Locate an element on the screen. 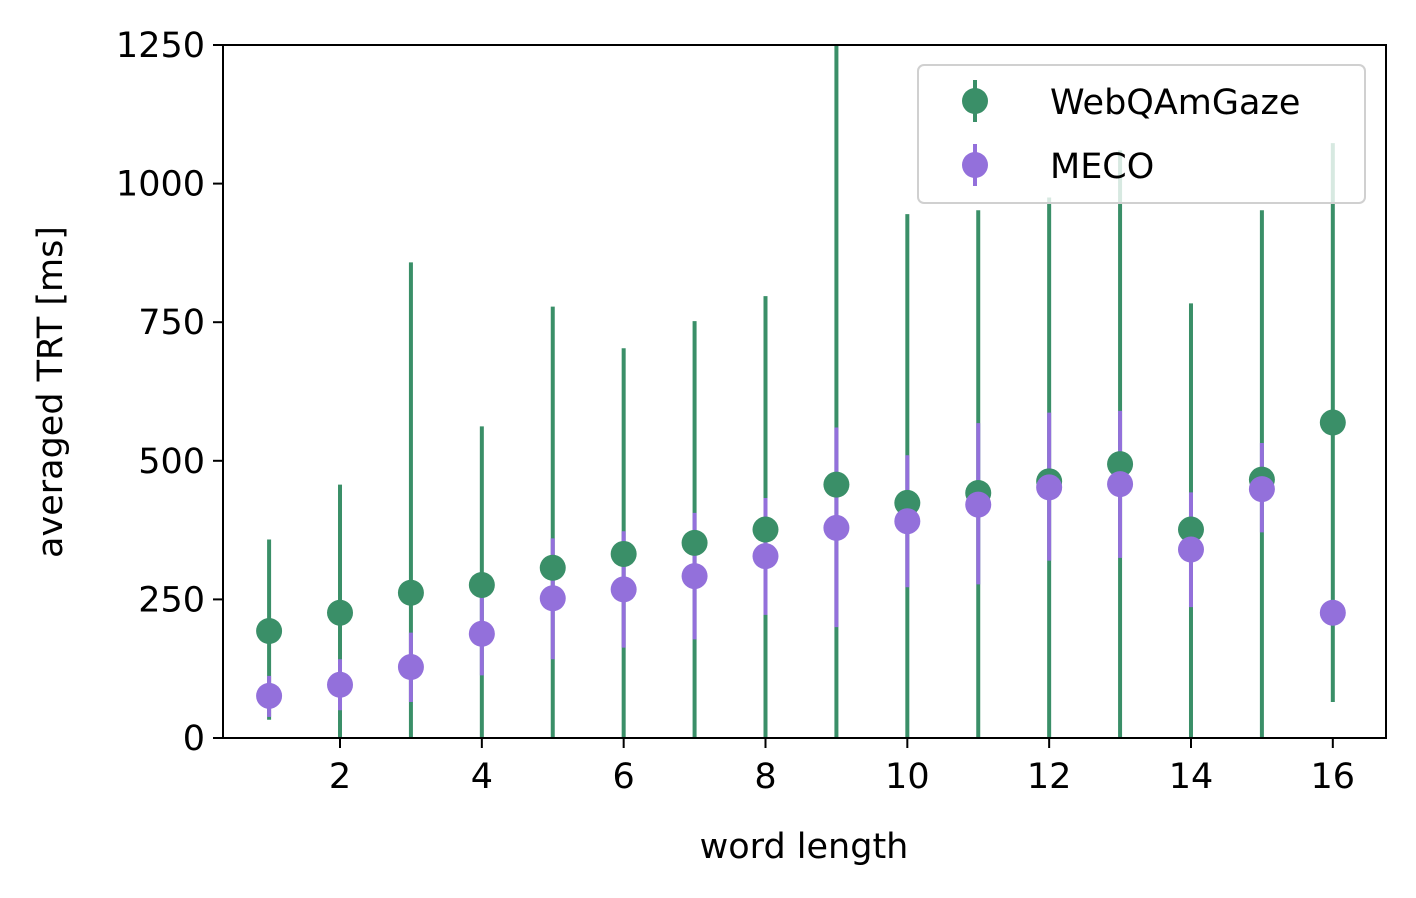 Image resolution: width=1416 pixels, height=898 pixels. x-tick-label: 6 is located at coordinates (624, 777).